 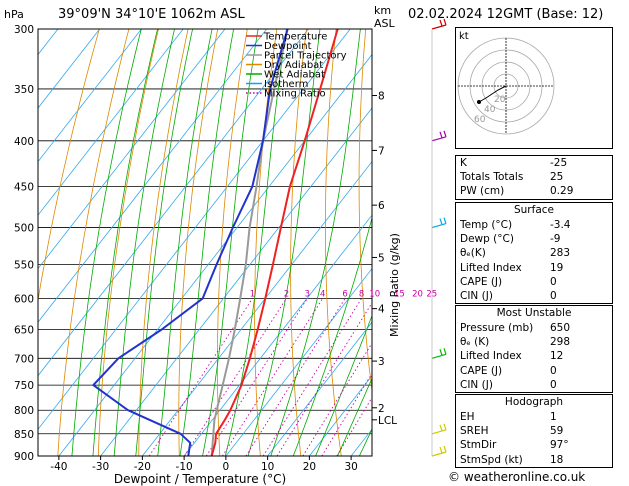 I want to click on mixing-ratio-label: 3, so click(x=307, y=294).